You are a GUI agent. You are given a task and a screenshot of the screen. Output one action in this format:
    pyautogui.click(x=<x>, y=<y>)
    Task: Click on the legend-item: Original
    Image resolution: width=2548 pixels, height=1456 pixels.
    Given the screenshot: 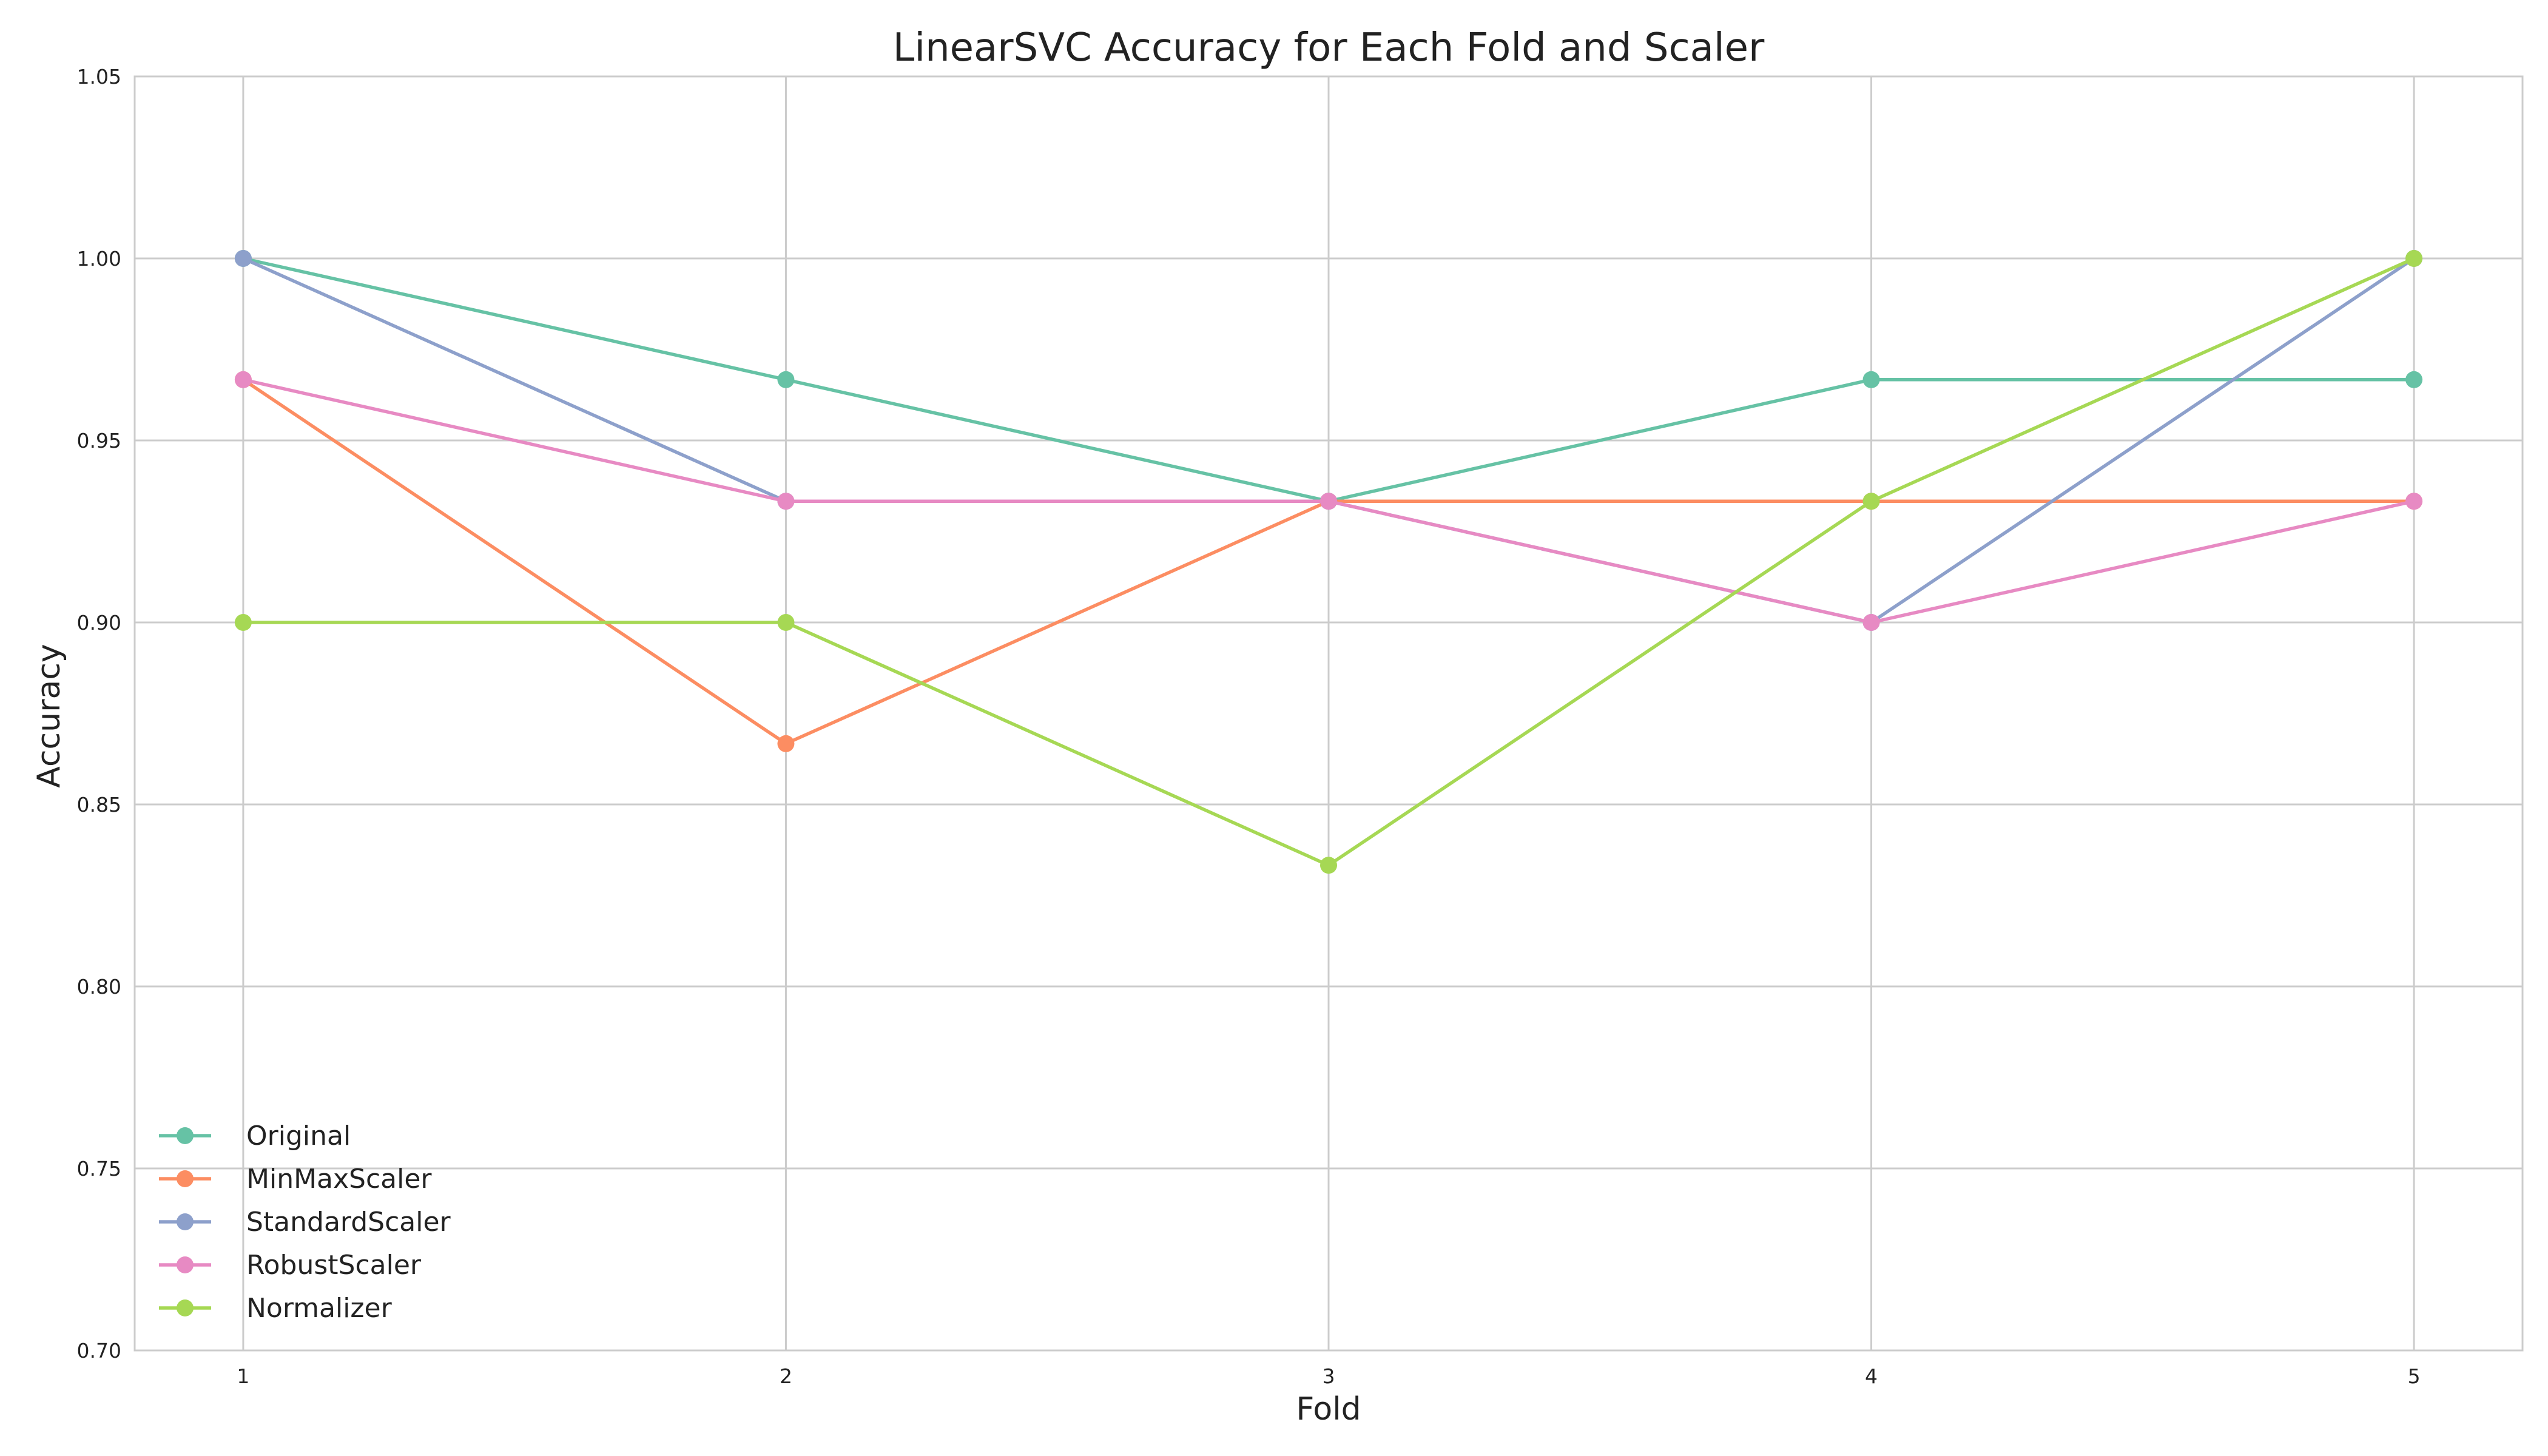 What is the action you would take?
    pyautogui.click(x=255, y=1136)
    